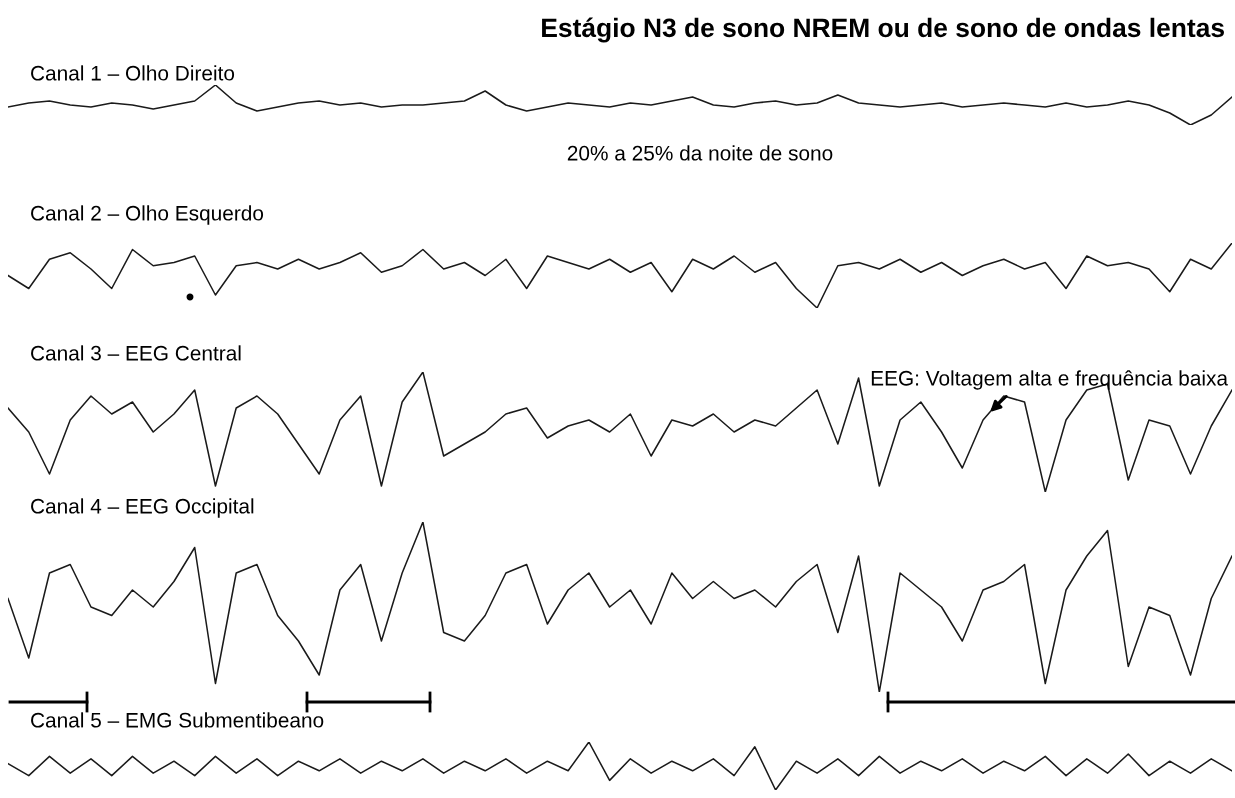  I want to click on chart-title: Canal 4 – EEG Occipital, so click(142, 508).